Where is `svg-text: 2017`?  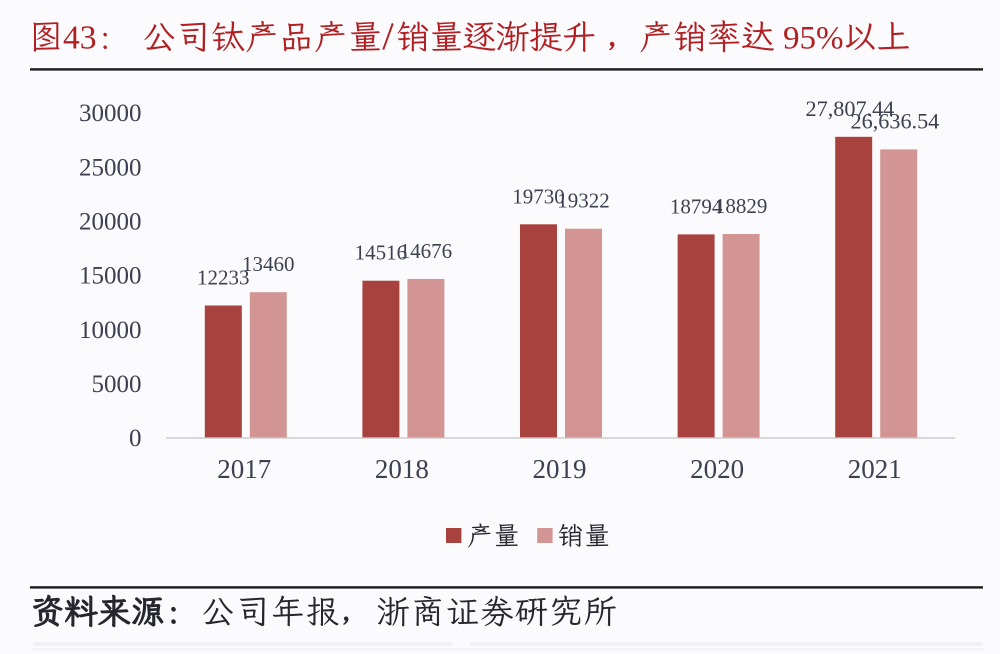 svg-text: 2017 is located at coordinates (244, 469).